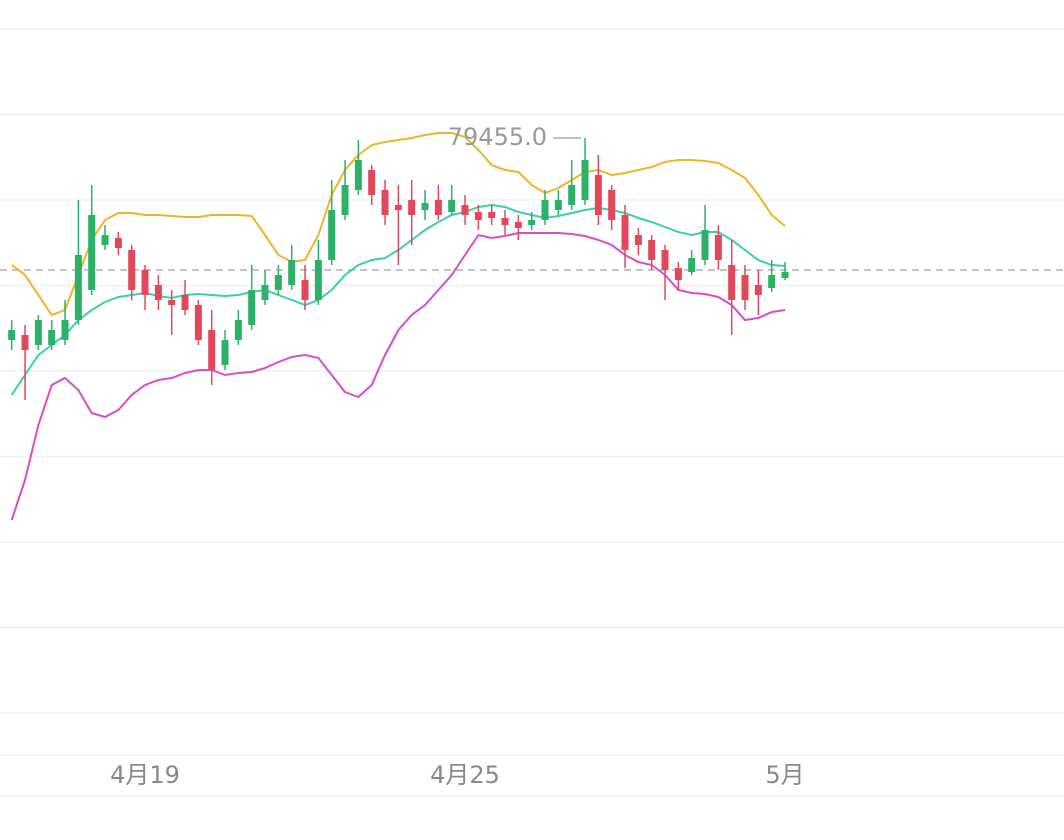  What do you see at coordinates (784, 775) in the screenshot?
I see `x-tick-label: 5月` at bounding box center [784, 775].